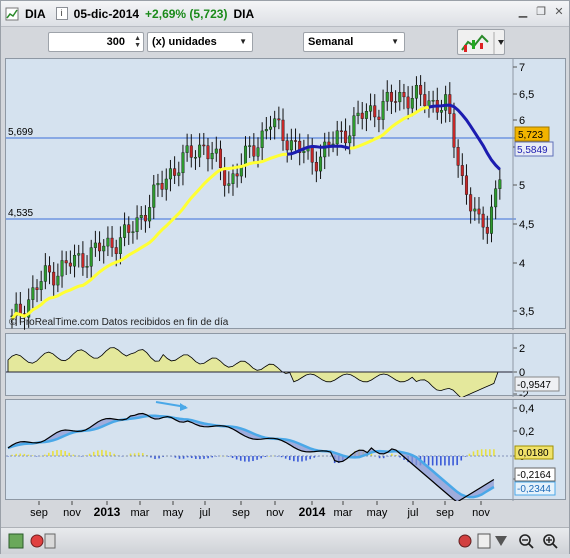 This screenshot has height=558, width=570. What do you see at coordinates (377, 513) in the screenshot?
I see `time-axis-label: may` at bounding box center [377, 513].